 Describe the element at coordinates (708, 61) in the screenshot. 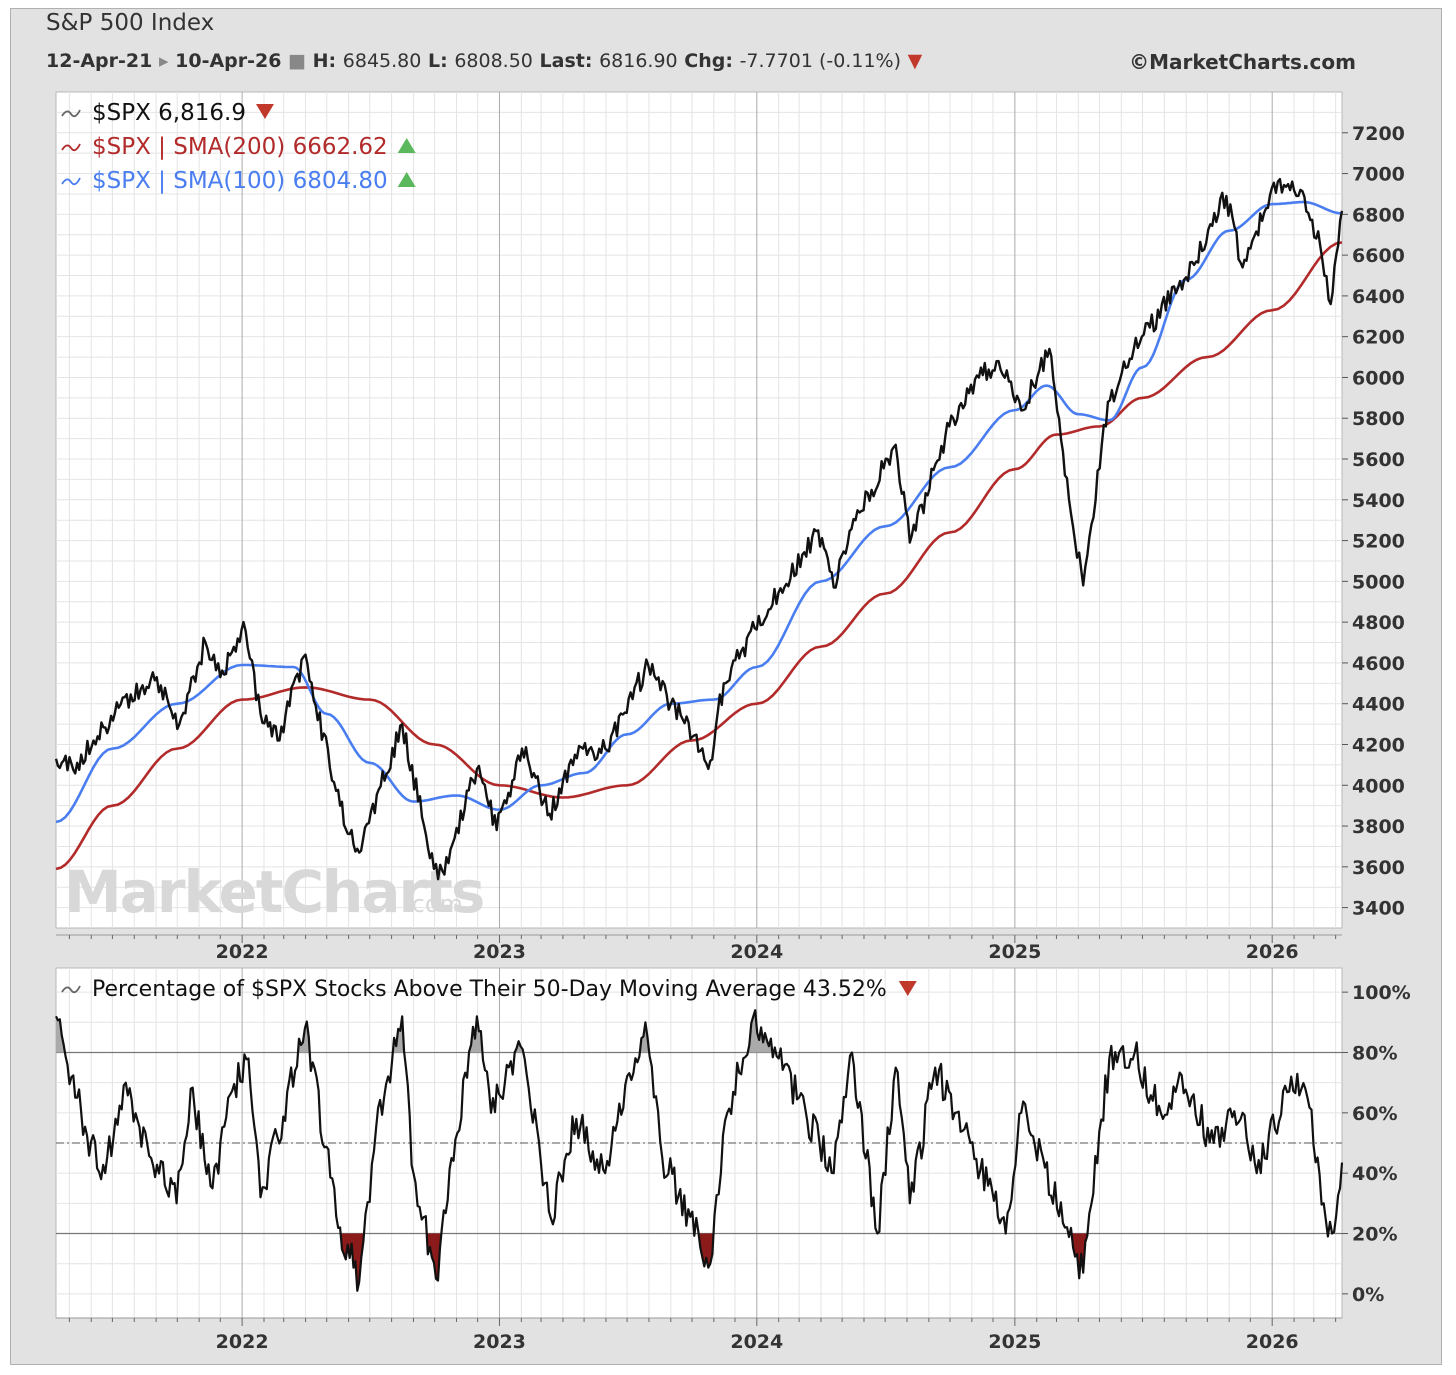

I see `chg-label: Chg:` at that location.